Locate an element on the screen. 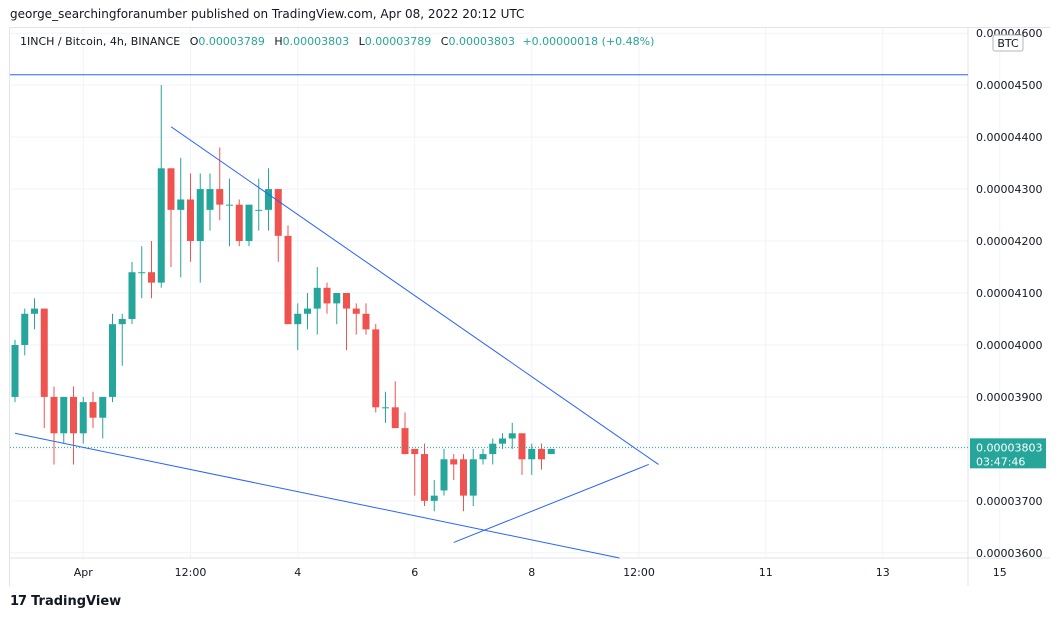 The image size is (1060, 620). open-value: 0.00003789 is located at coordinates (231, 41).